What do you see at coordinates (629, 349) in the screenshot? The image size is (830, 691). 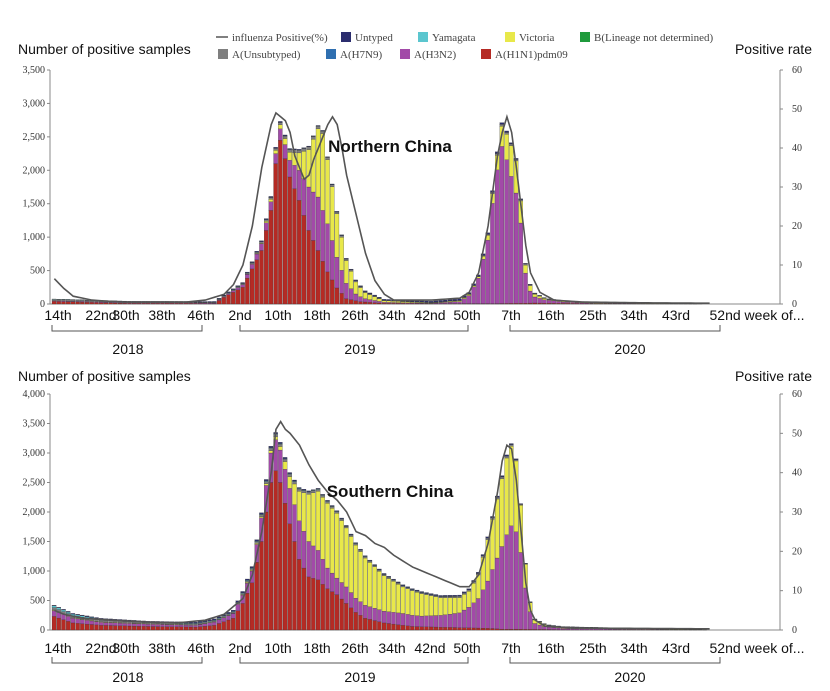 I see `year-label: 2020` at bounding box center [629, 349].